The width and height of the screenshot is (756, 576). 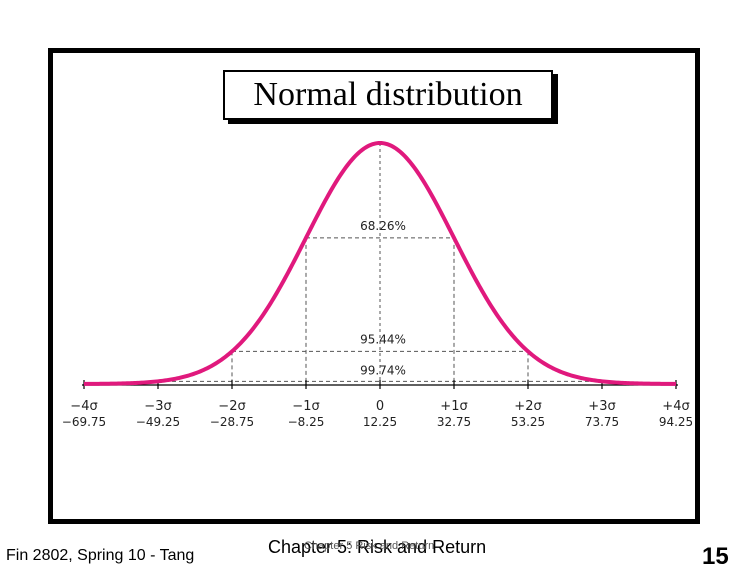 What do you see at coordinates (157, 406) in the screenshot?
I see `sigma-tick-label: −3σ` at bounding box center [157, 406].